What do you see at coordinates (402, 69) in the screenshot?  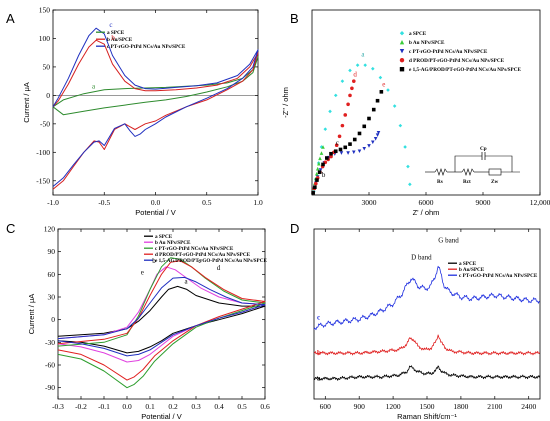 I see `legend-marker-e` at bounding box center [402, 69].